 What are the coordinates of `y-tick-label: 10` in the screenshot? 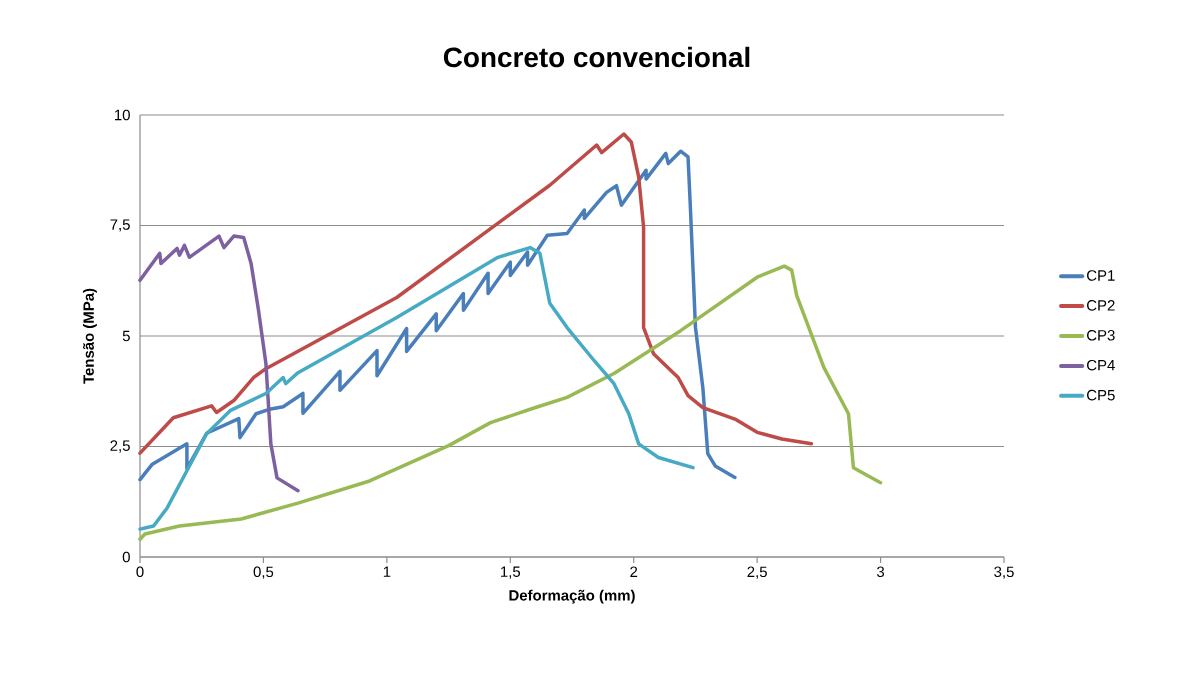 It's located at (122, 115).